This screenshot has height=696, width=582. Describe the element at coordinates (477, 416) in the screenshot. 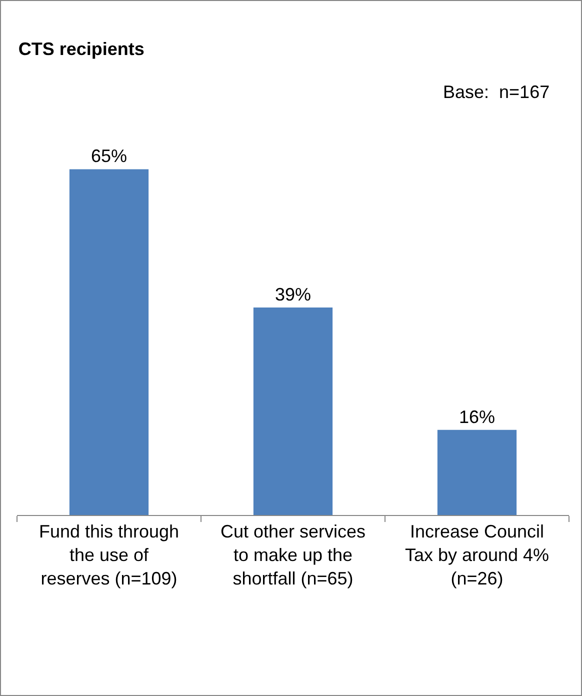

I see `data-label: 16%` at that location.